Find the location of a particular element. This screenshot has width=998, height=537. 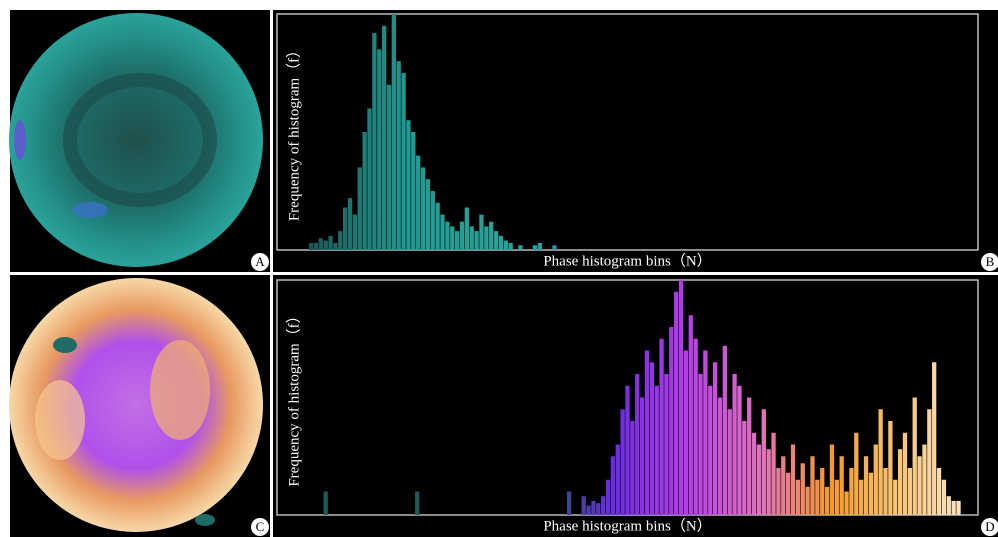

panel-label: C is located at coordinates (260, 526).